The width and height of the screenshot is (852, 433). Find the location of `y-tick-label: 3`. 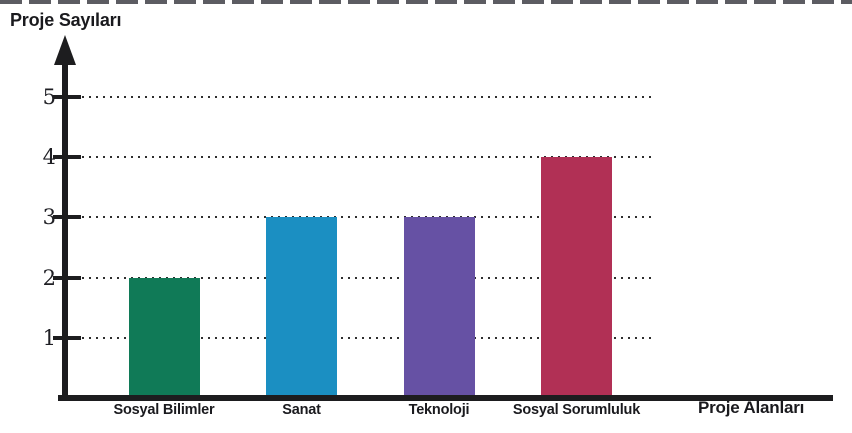

y-tick-label: 3 is located at coordinates (49, 217).